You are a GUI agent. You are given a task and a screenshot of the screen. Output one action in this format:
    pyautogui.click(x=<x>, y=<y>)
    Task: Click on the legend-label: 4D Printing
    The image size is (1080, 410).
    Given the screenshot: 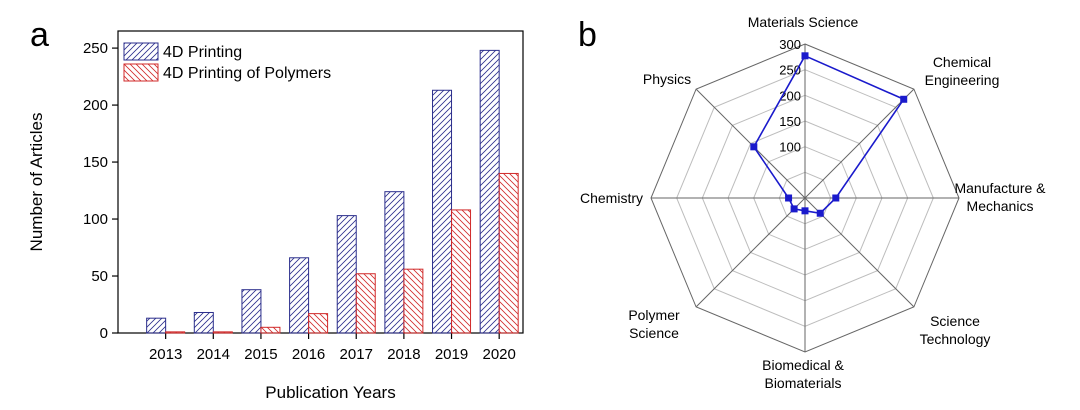 What is the action you would take?
    pyautogui.click(x=202, y=52)
    